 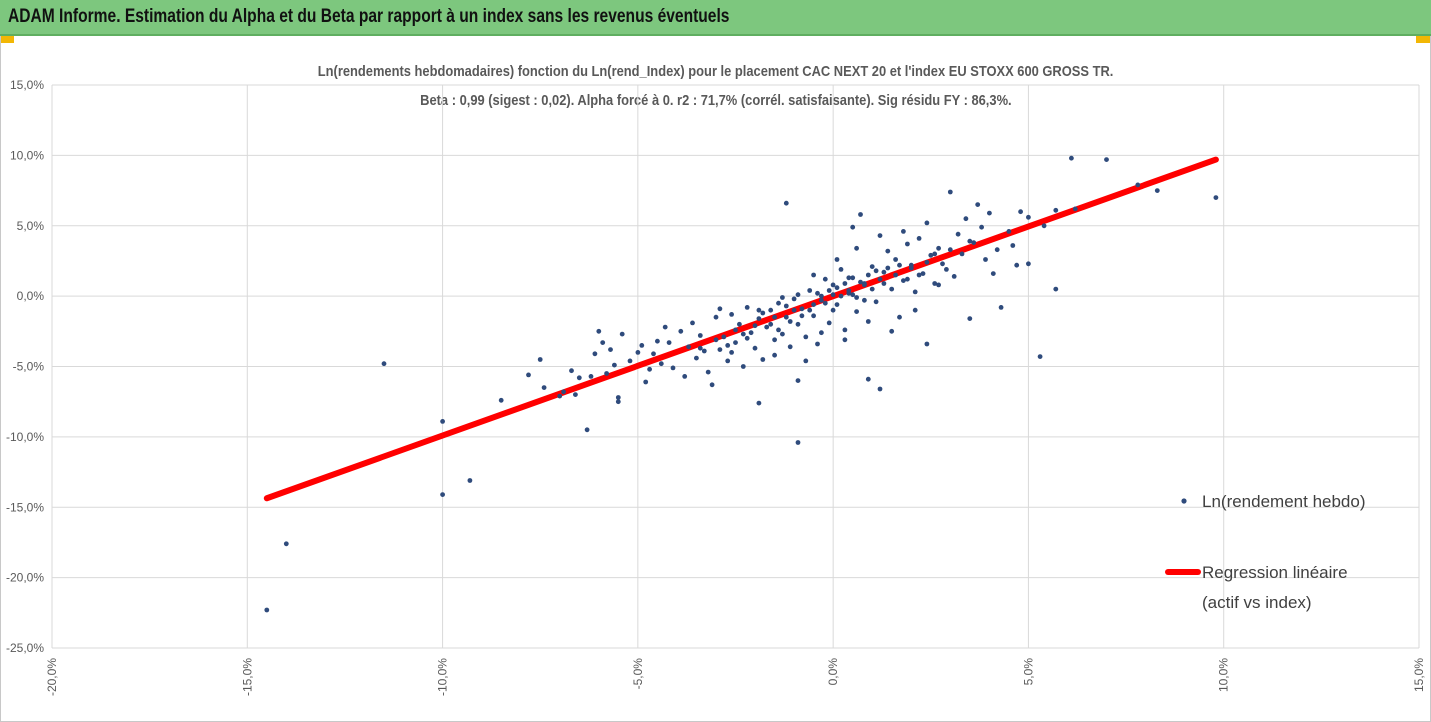 I want to click on x-tick-label: -5,0%, so click(x=638, y=674).